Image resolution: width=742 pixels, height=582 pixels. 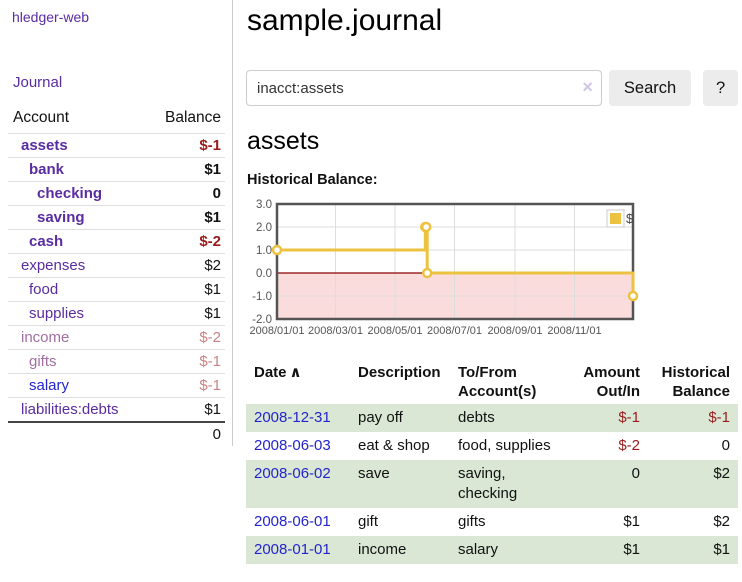 What do you see at coordinates (116, 265) in the screenshot?
I see `account-row: expenses $2` at bounding box center [116, 265].